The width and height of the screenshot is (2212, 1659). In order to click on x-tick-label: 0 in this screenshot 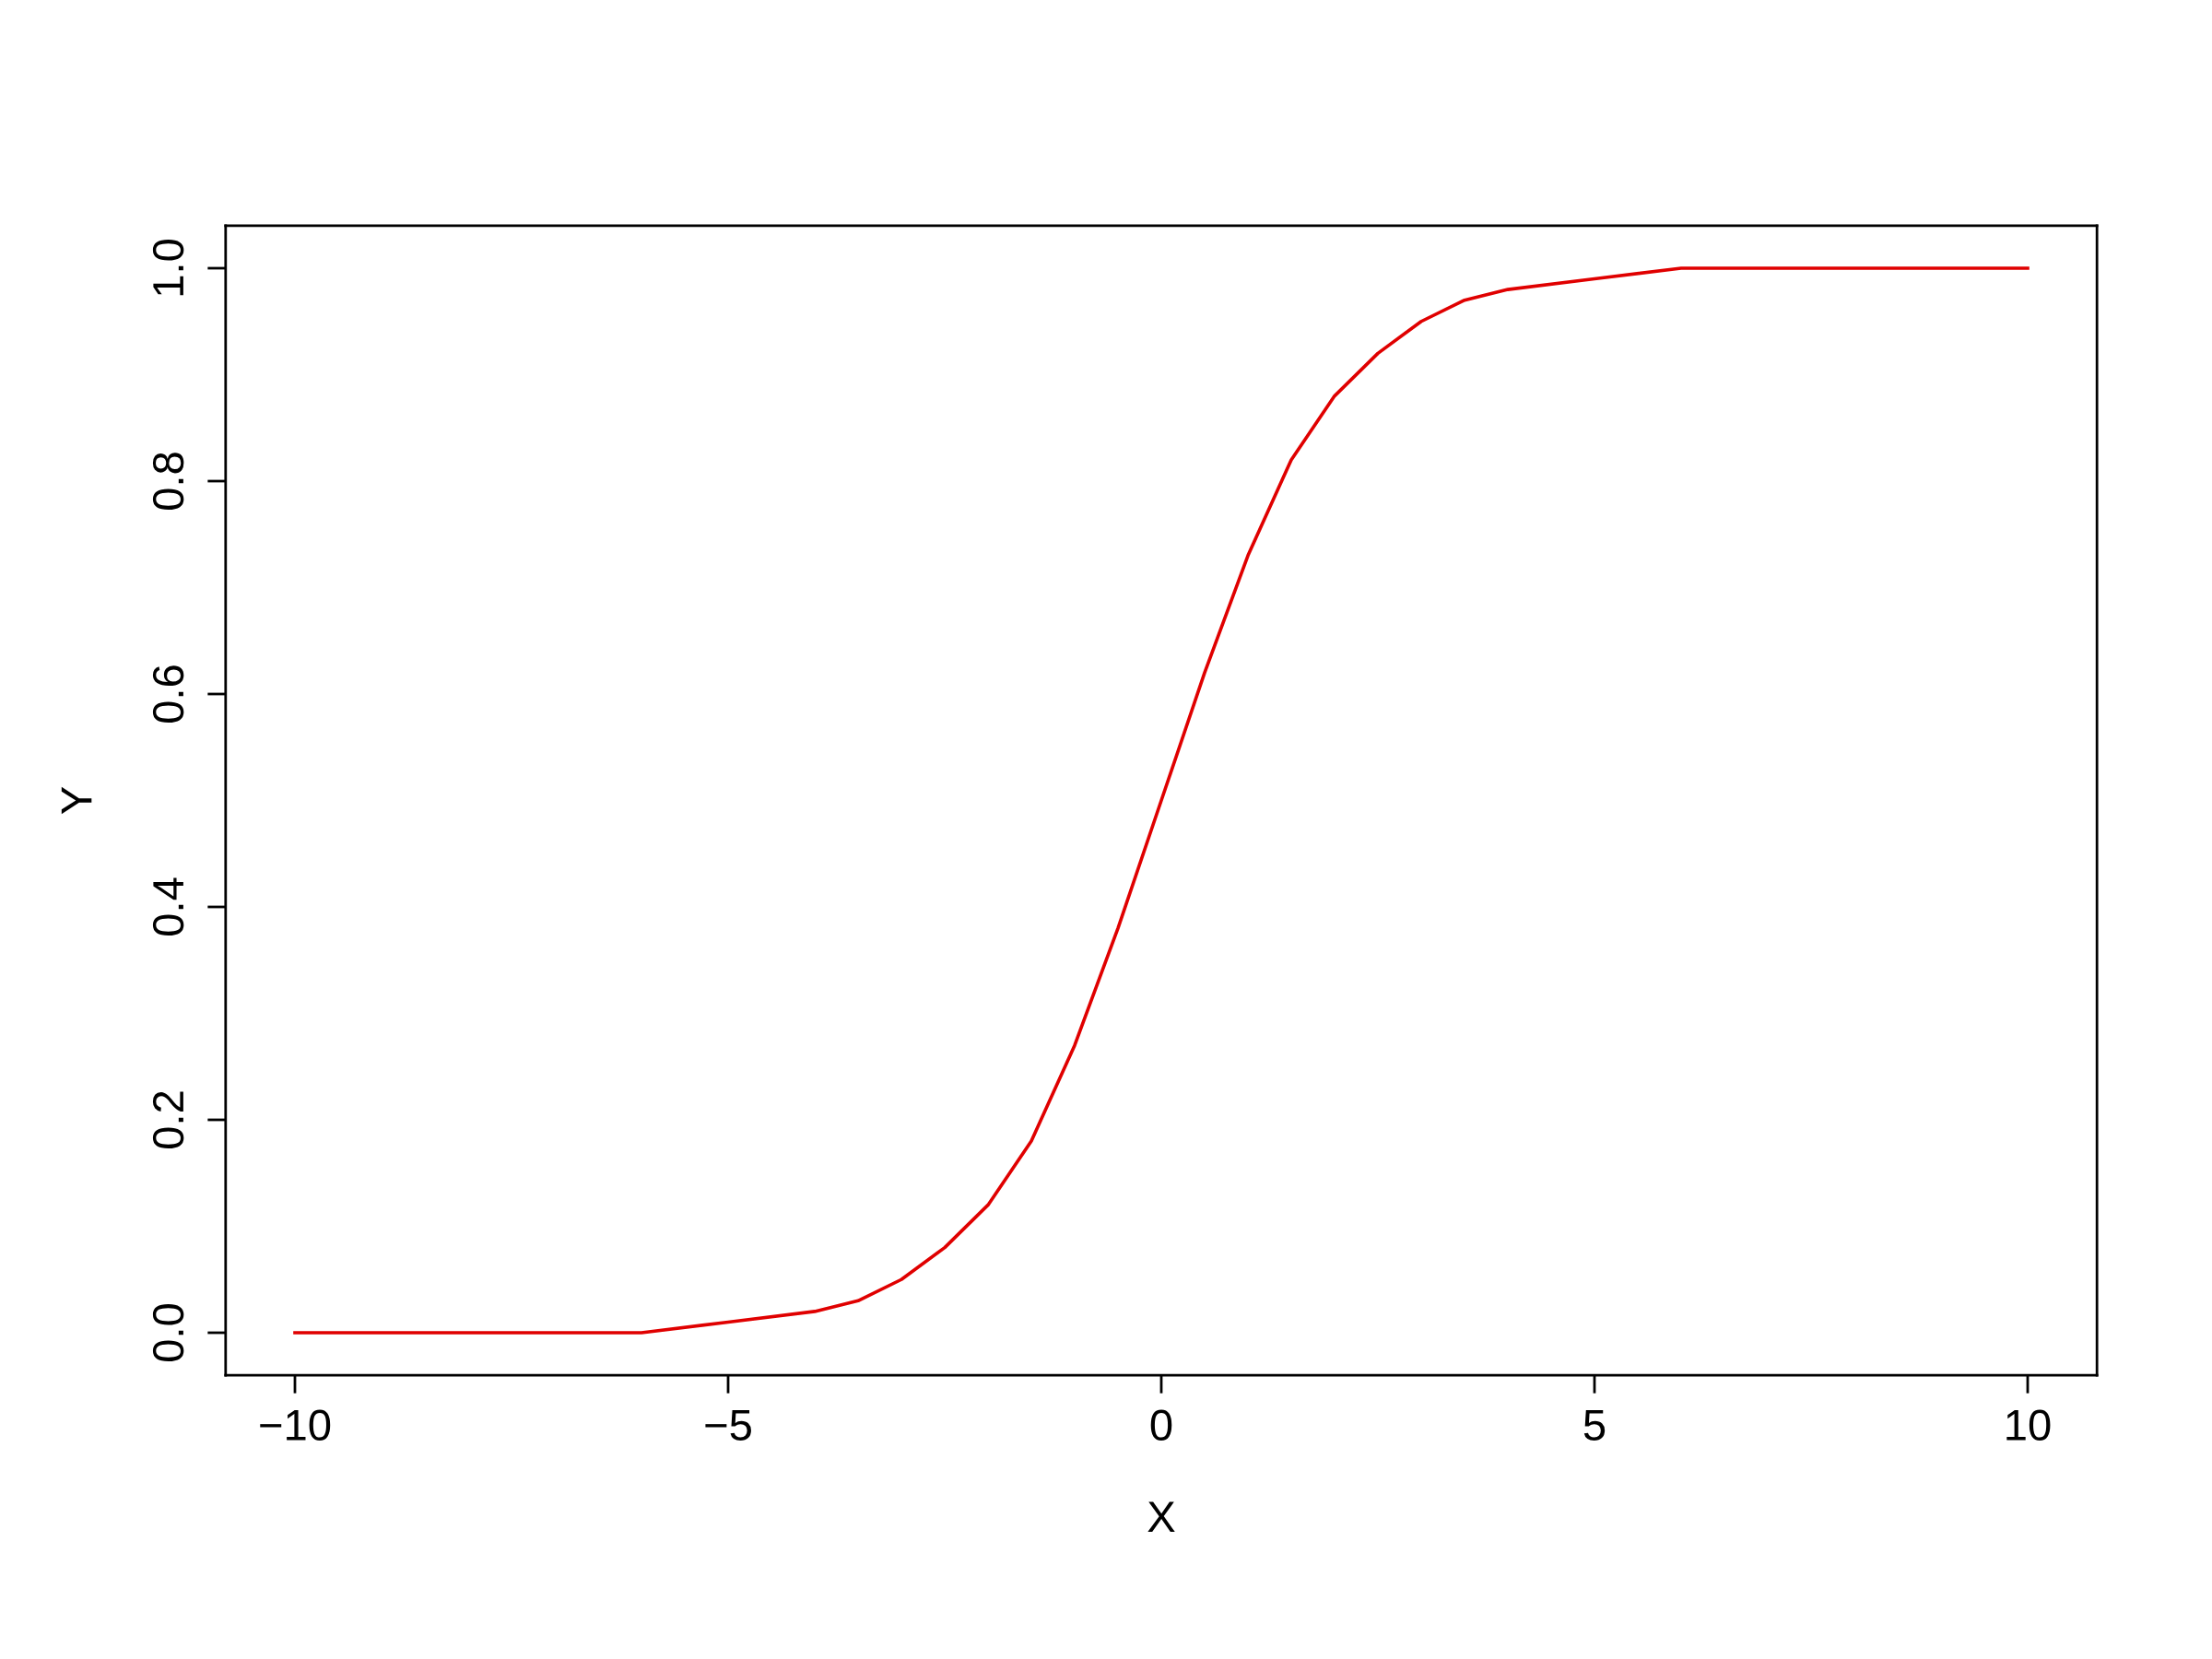, I will do `click(1161, 1425)`.